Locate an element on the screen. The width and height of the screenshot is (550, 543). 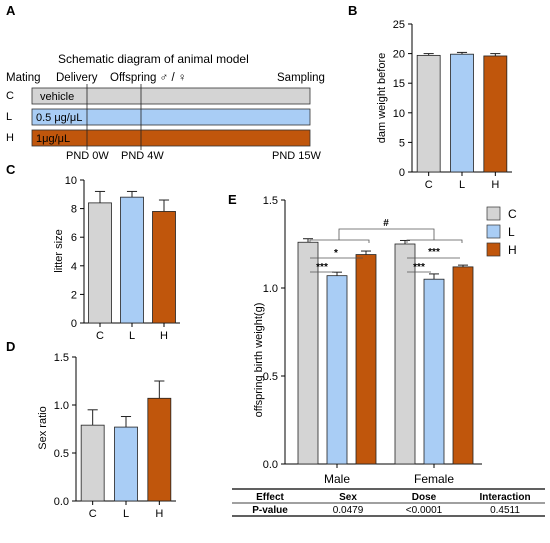
panel-e-bar-female-h is located at coordinates (463, 365).